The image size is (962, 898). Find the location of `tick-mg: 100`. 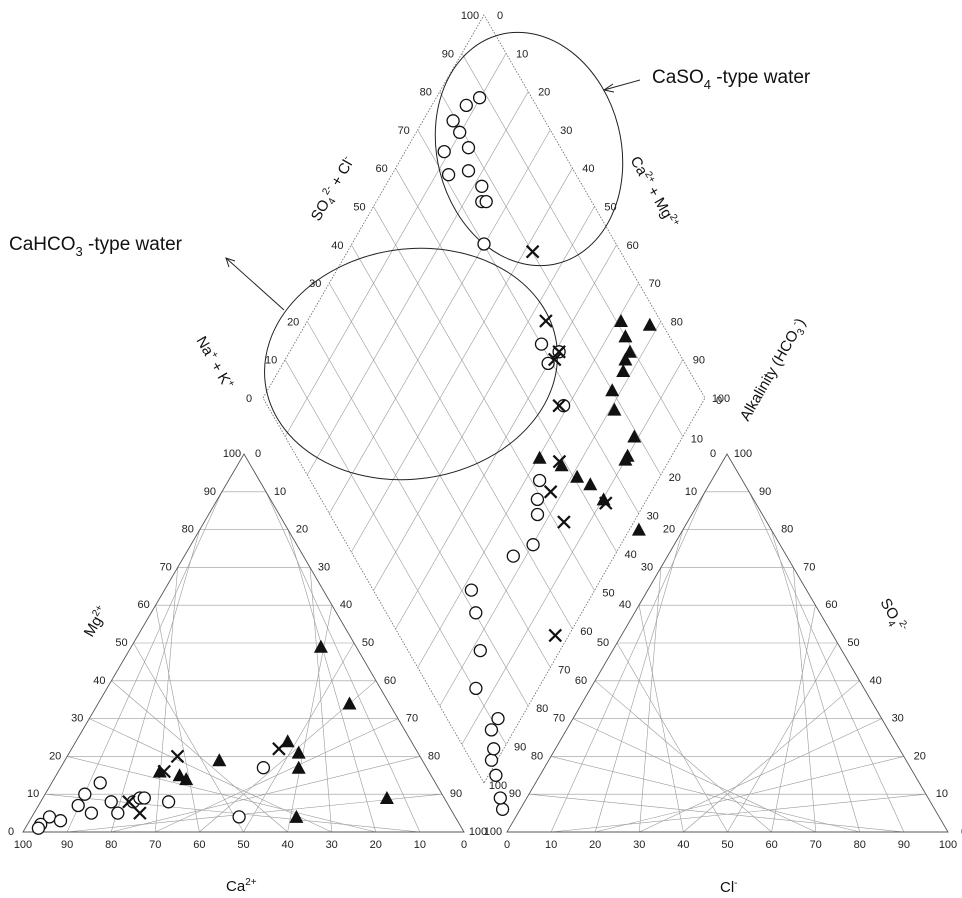

tick-mg: 100 is located at coordinates (232, 454).